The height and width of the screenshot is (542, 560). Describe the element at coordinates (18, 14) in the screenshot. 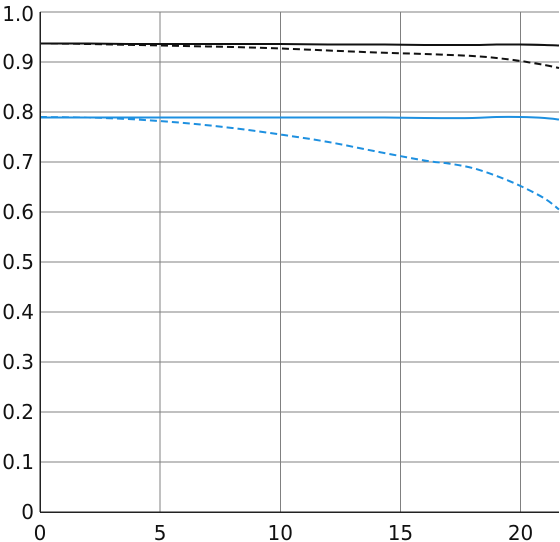

I see `y-tick-label: 1.0` at that location.